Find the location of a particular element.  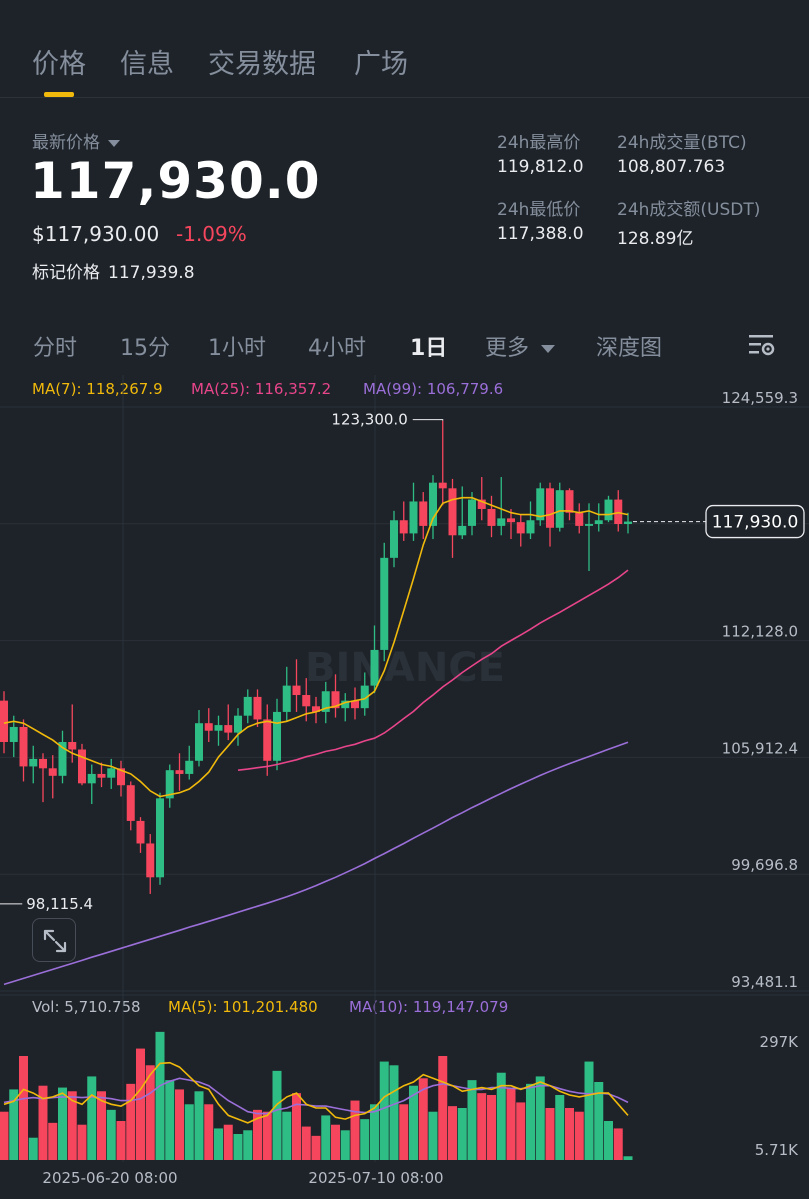

ma99-legend: MA(99): 106,779.6 is located at coordinates (433, 389).